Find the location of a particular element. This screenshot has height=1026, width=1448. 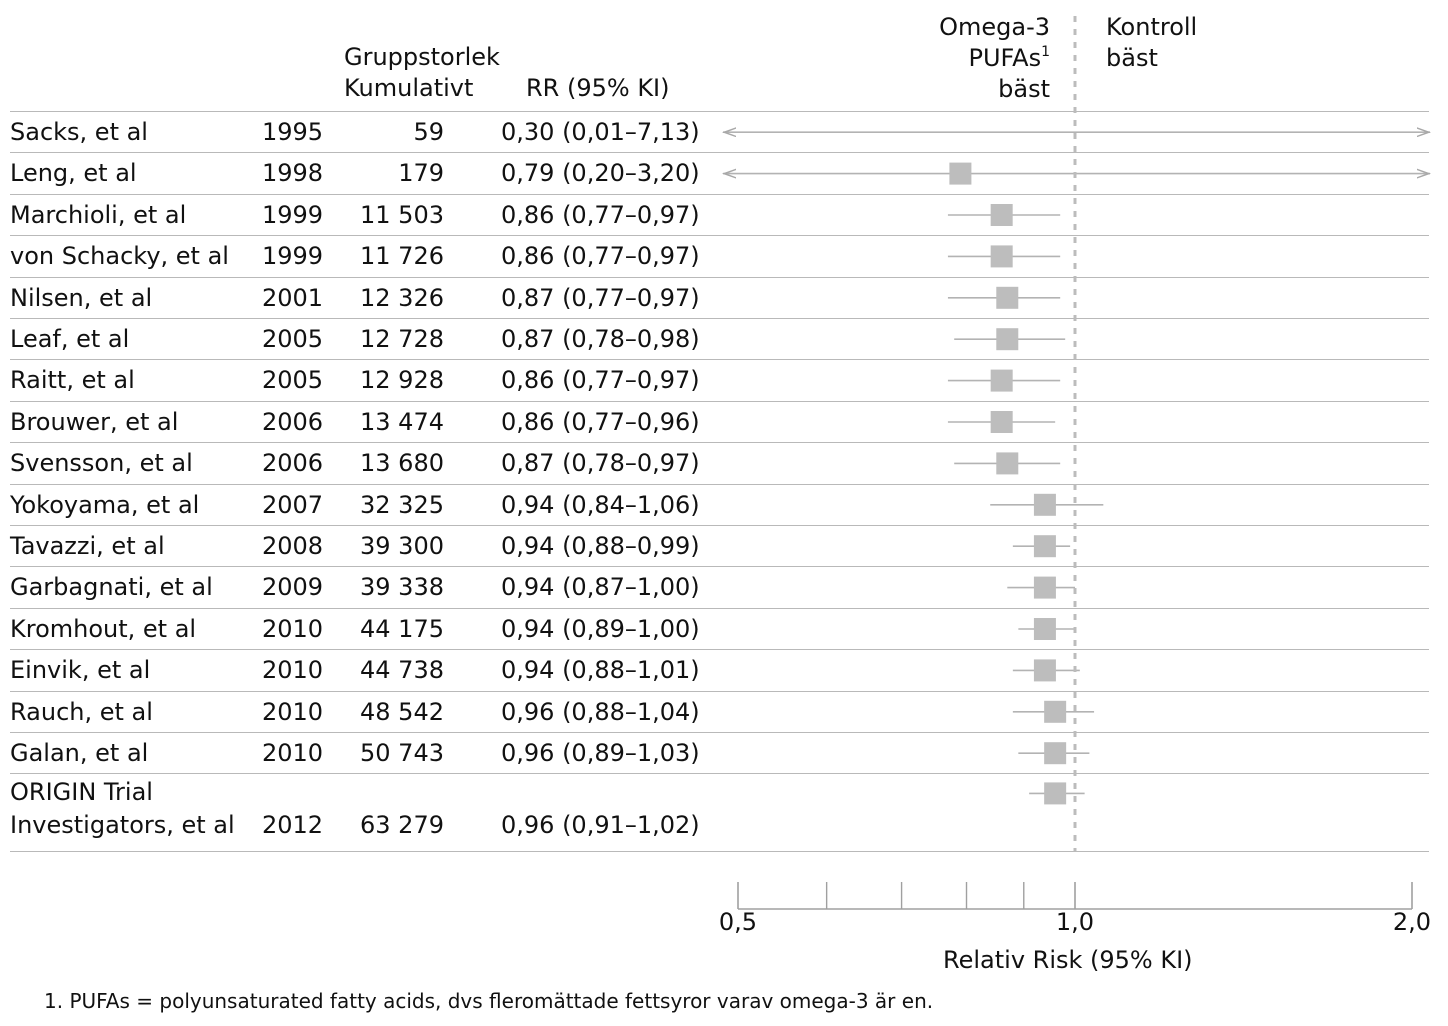

rr-value: 0,94 (0,88–0,99) is located at coordinates (600, 546).